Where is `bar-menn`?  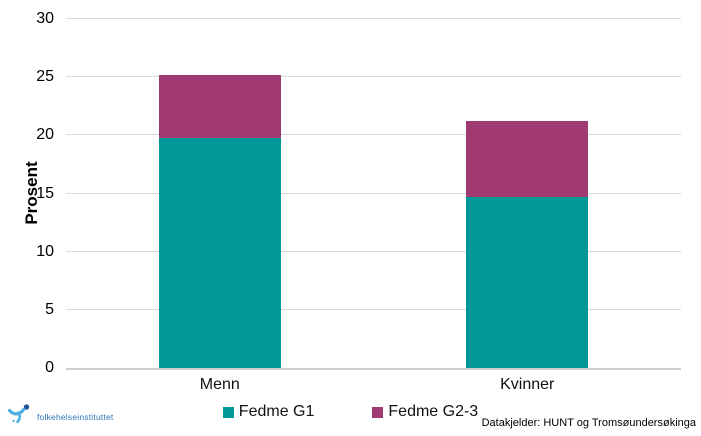
bar-menn is located at coordinates (219, 221).